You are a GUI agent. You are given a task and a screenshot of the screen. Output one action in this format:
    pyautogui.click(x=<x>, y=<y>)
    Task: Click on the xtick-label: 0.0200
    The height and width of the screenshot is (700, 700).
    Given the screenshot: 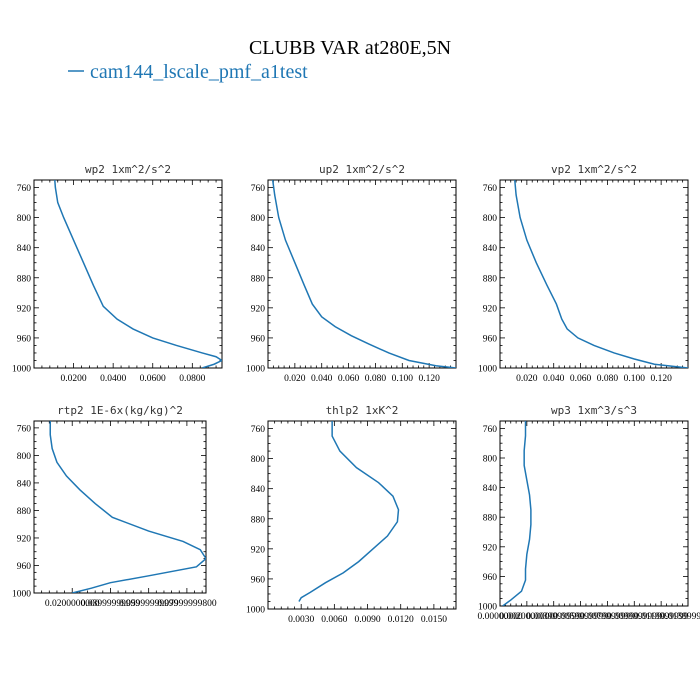 What is the action you would take?
    pyautogui.click(x=74, y=379)
    